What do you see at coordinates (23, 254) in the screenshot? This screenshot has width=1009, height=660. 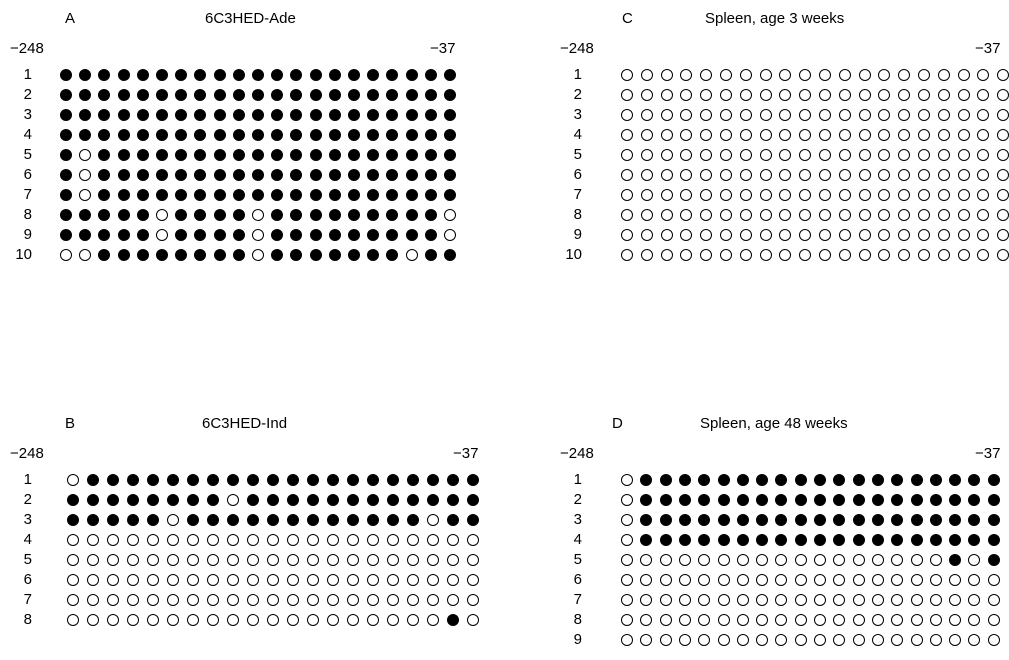 I see `row-number: 10` at bounding box center [23, 254].